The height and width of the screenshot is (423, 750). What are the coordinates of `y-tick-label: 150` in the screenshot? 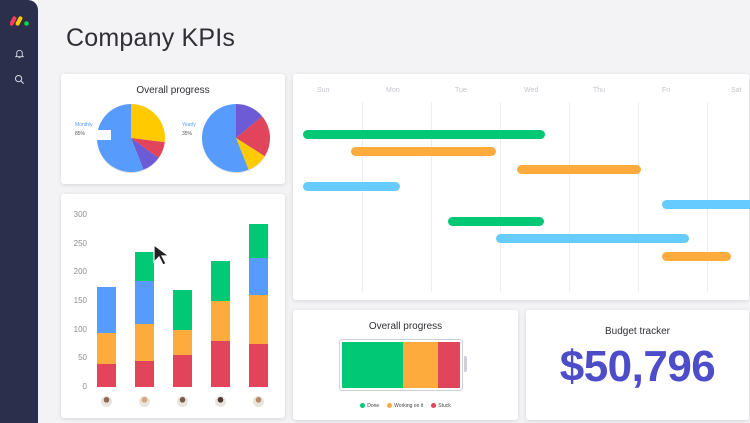 It's located at (80, 300).